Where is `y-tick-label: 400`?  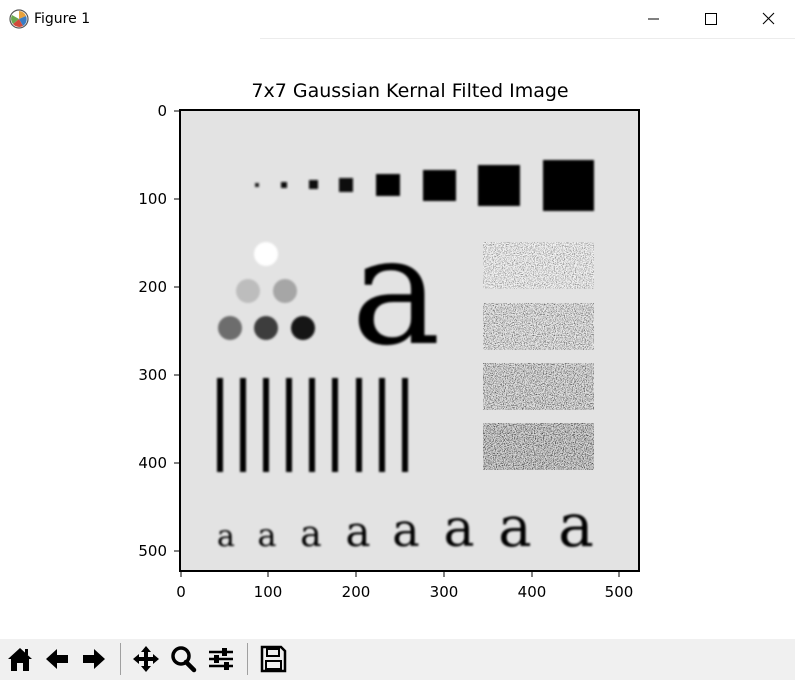 y-tick-label: 400 is located at coordinates (152, 463).